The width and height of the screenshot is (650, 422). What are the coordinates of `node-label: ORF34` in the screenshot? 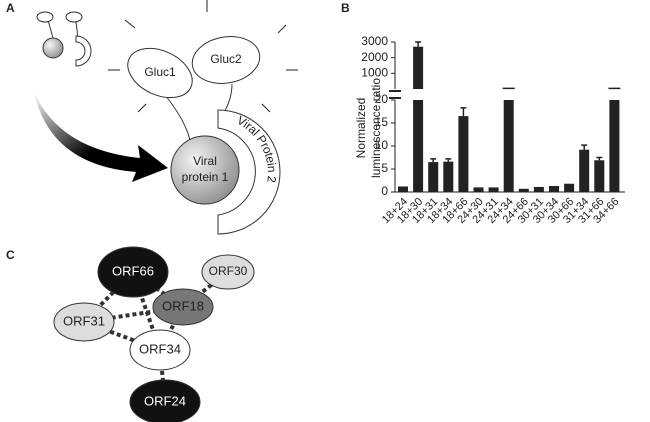 It's located at (160, 348).